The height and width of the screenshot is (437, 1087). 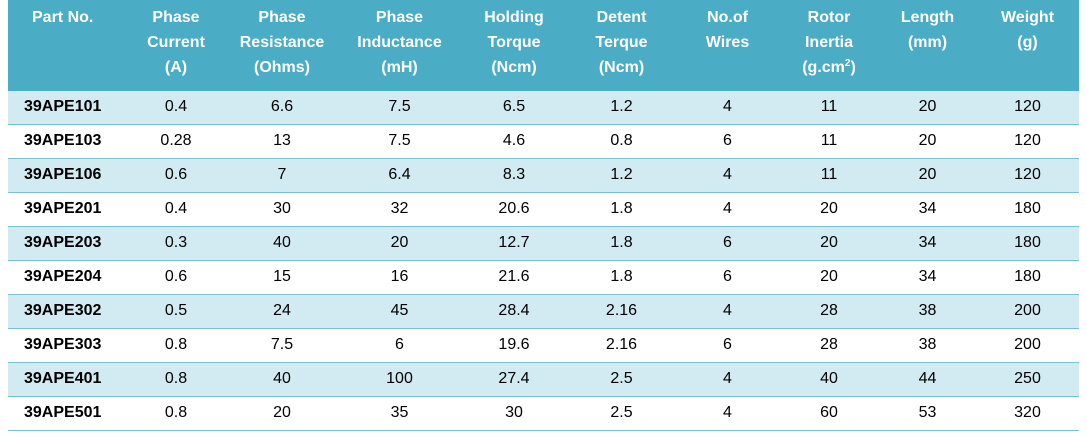 What do you see at coordinates (829, 344) in the screenshot?
I see `cell-rotor-inertia: 28` at bounding box center [829, 344].